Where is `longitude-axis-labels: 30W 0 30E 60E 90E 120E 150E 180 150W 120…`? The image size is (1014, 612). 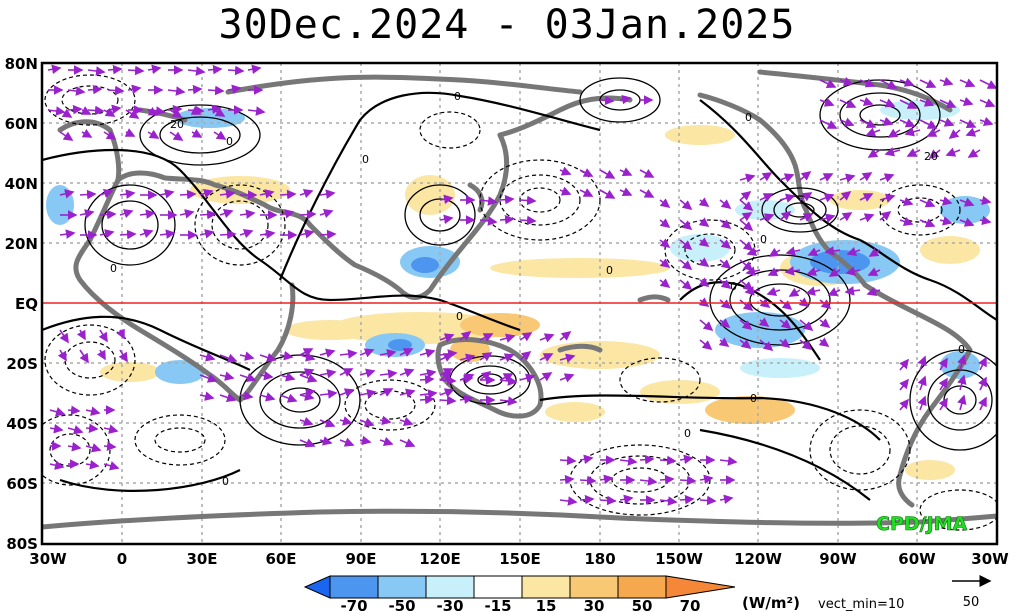 longitude-axis-labels: 30W 0 30E 60E 90E 120E 150E 180 150W 120… is located at coordinates (519, 559).